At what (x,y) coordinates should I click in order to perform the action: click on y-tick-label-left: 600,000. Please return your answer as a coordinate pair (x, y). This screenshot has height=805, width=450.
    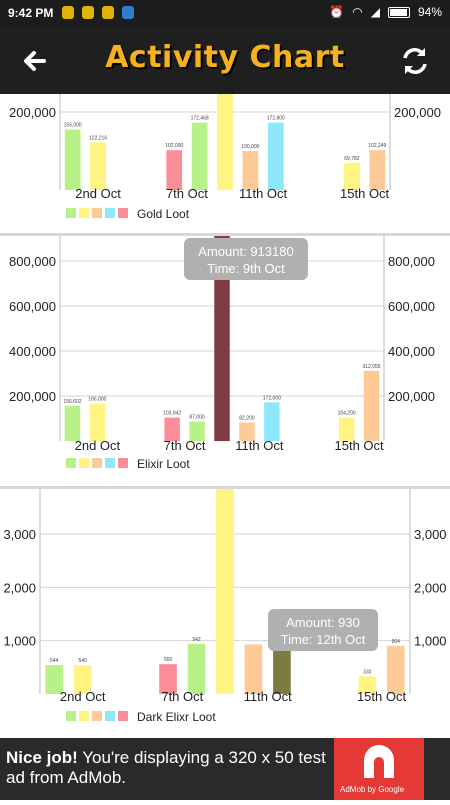
    Looking at the image, I should click on (32, 306).